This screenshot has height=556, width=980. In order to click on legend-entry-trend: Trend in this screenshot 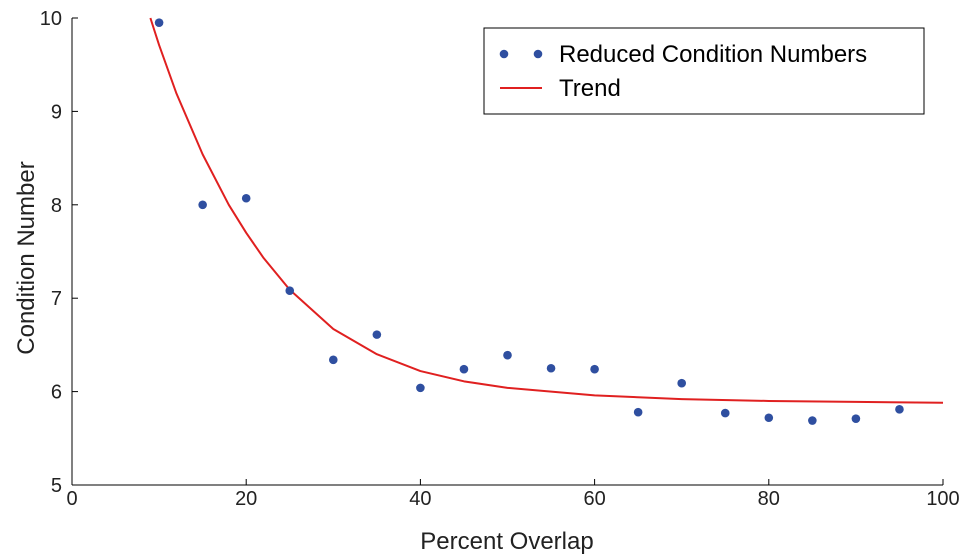, I will do `click(560, 88)`.